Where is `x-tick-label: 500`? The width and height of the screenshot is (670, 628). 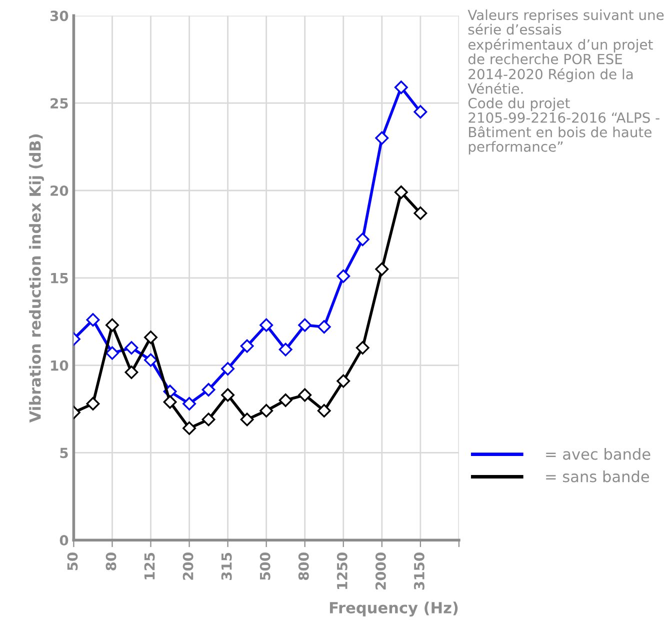
x-tick-label: 500 is located at coordinates (265, 566).